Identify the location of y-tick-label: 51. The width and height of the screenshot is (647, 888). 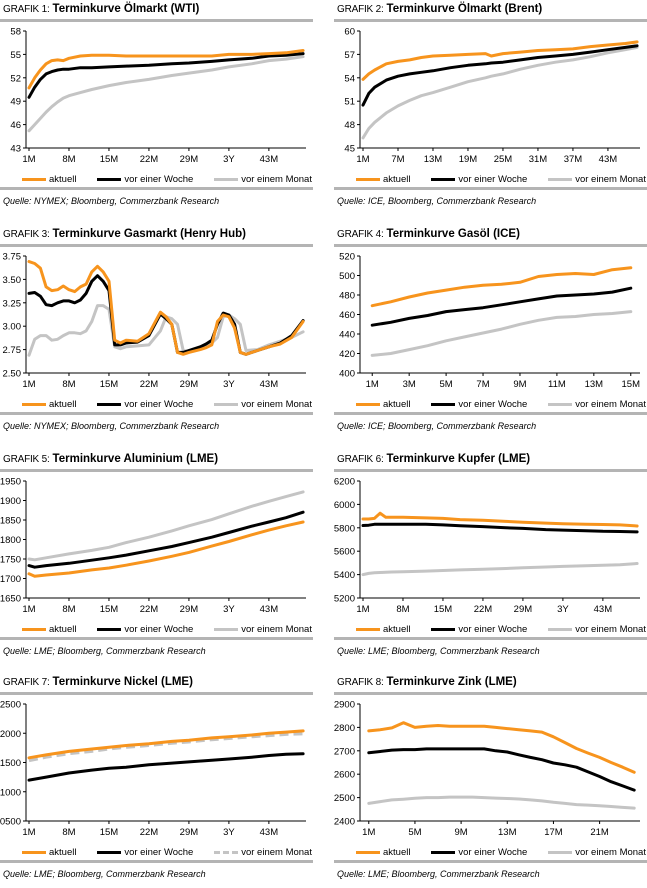
(349, 102).